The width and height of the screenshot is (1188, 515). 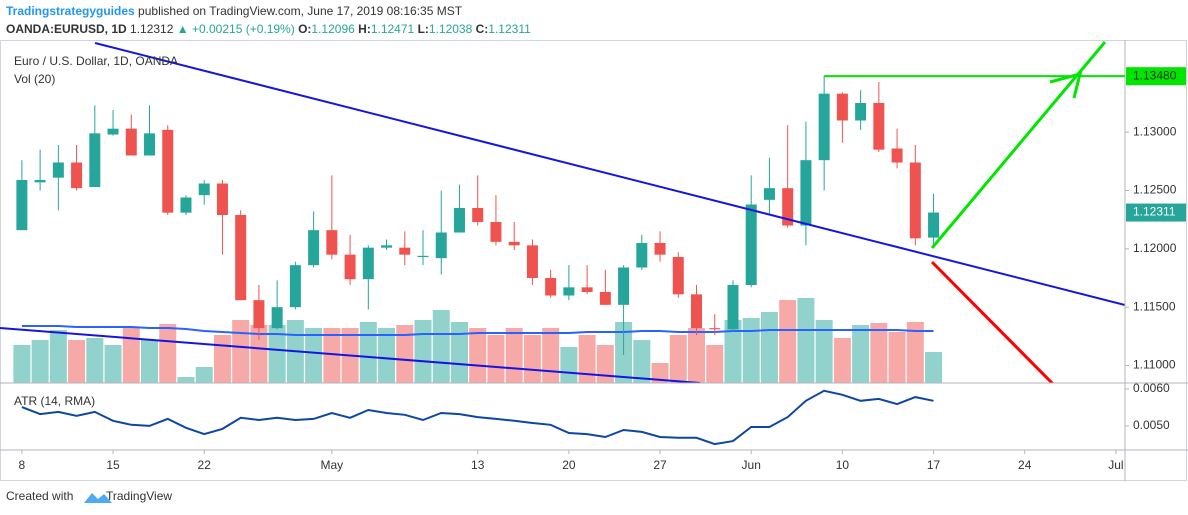 I want to click on x-tick-label: 27, so click(x=660, y=465).